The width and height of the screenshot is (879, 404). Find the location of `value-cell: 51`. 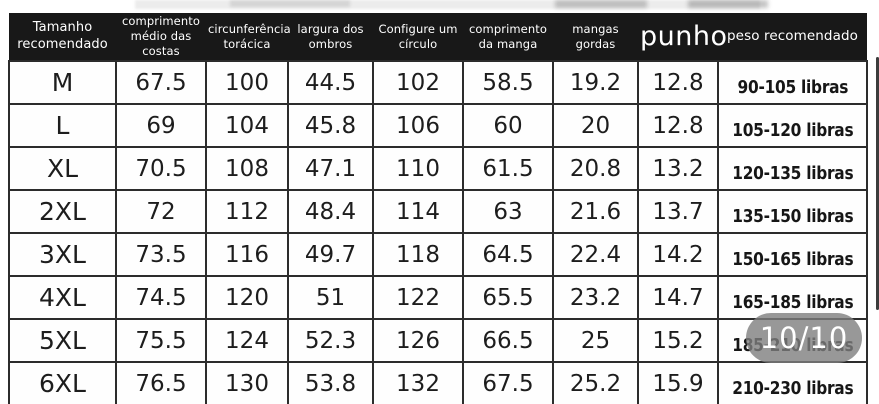

value-cell: 51 is located at coordinates (330, 297).